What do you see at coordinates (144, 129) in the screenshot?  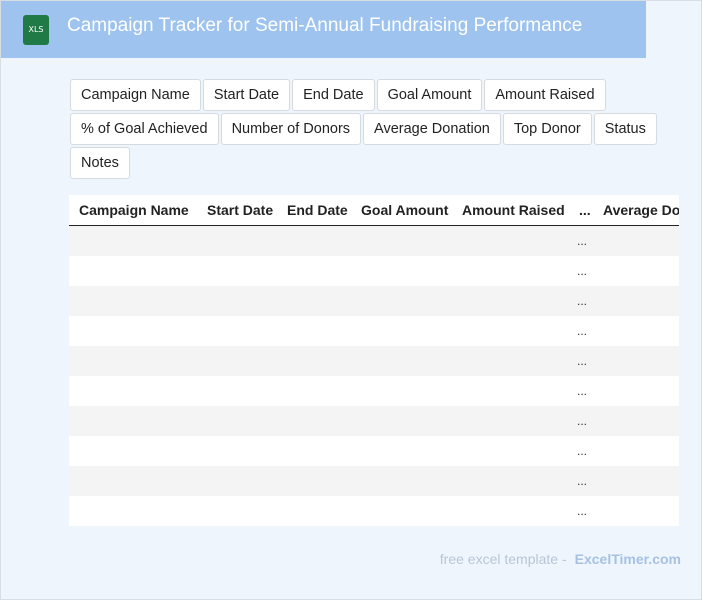 I see `tag: % of Goal Achieved` at bounding box center [144, 129].